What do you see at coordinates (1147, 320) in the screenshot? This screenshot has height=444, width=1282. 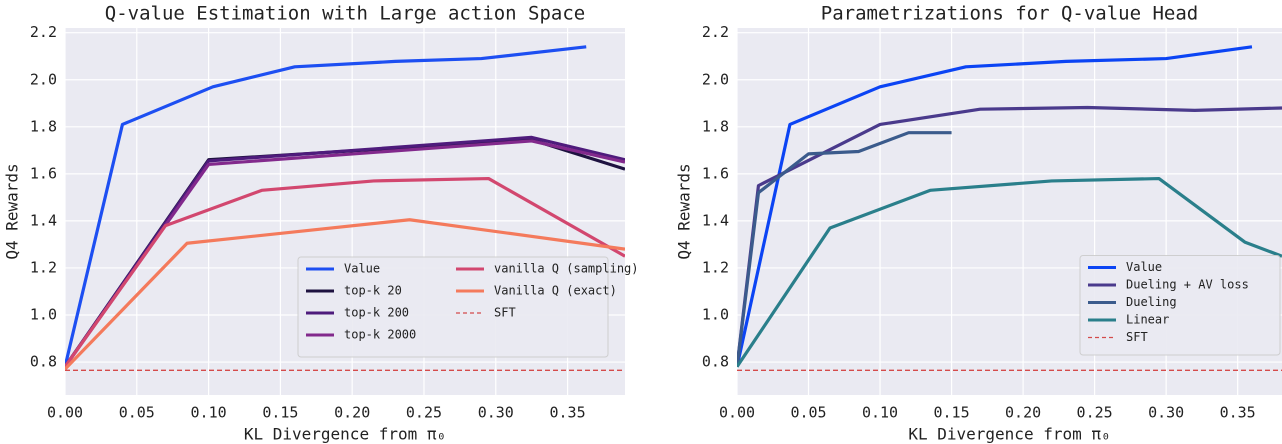 I see `legend-label: Linear` at bounding box center [1147, 320].